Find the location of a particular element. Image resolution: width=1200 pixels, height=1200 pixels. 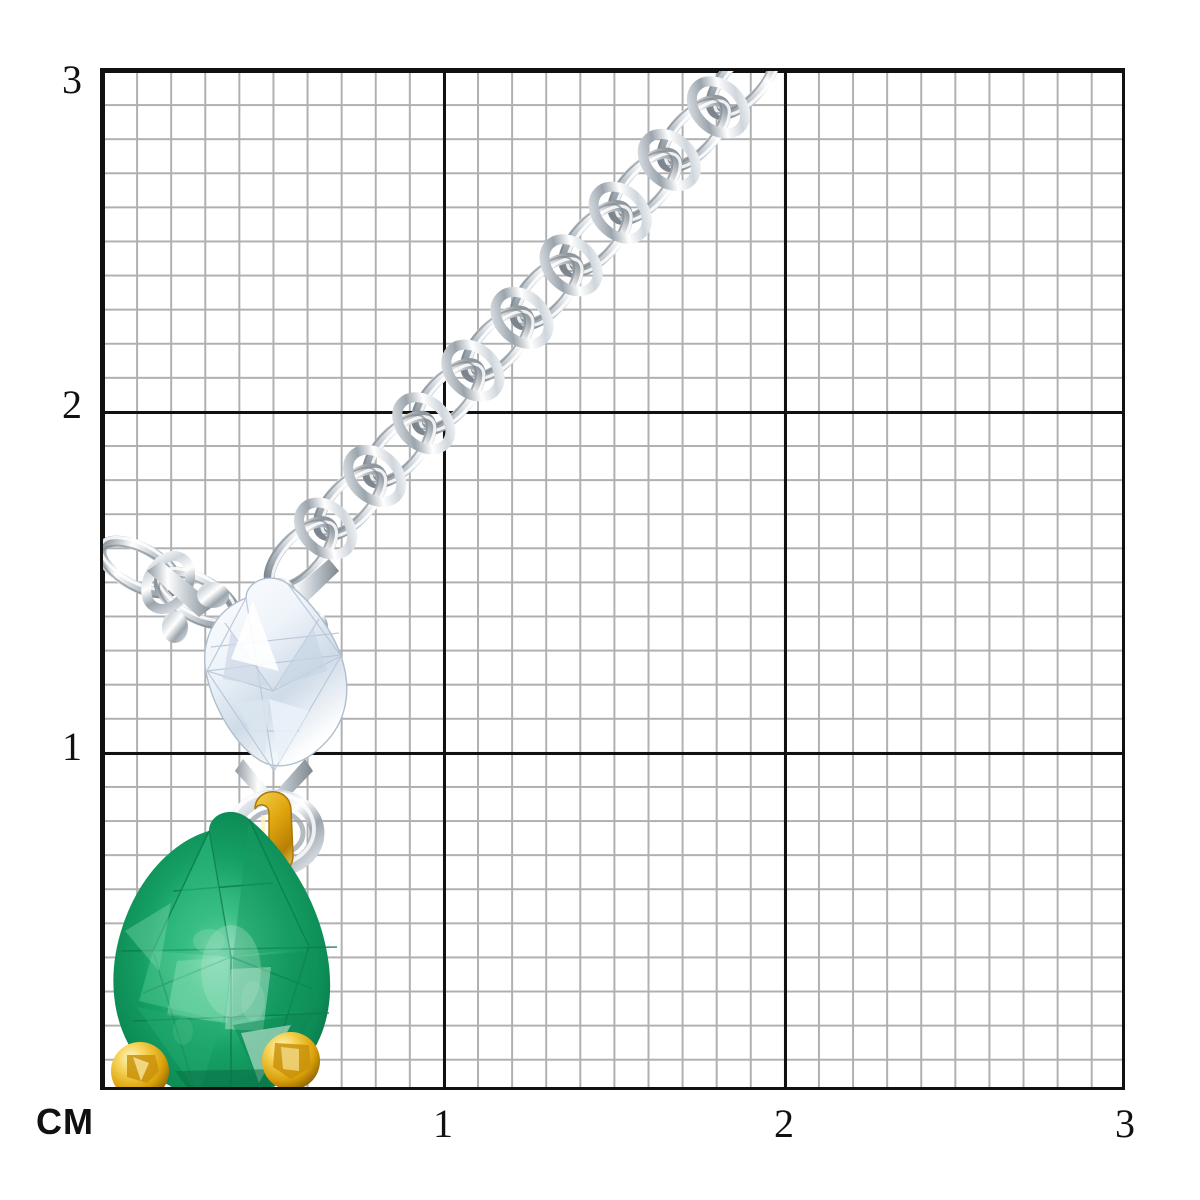

unit-label: CM is located at coordinates (65, 1121).